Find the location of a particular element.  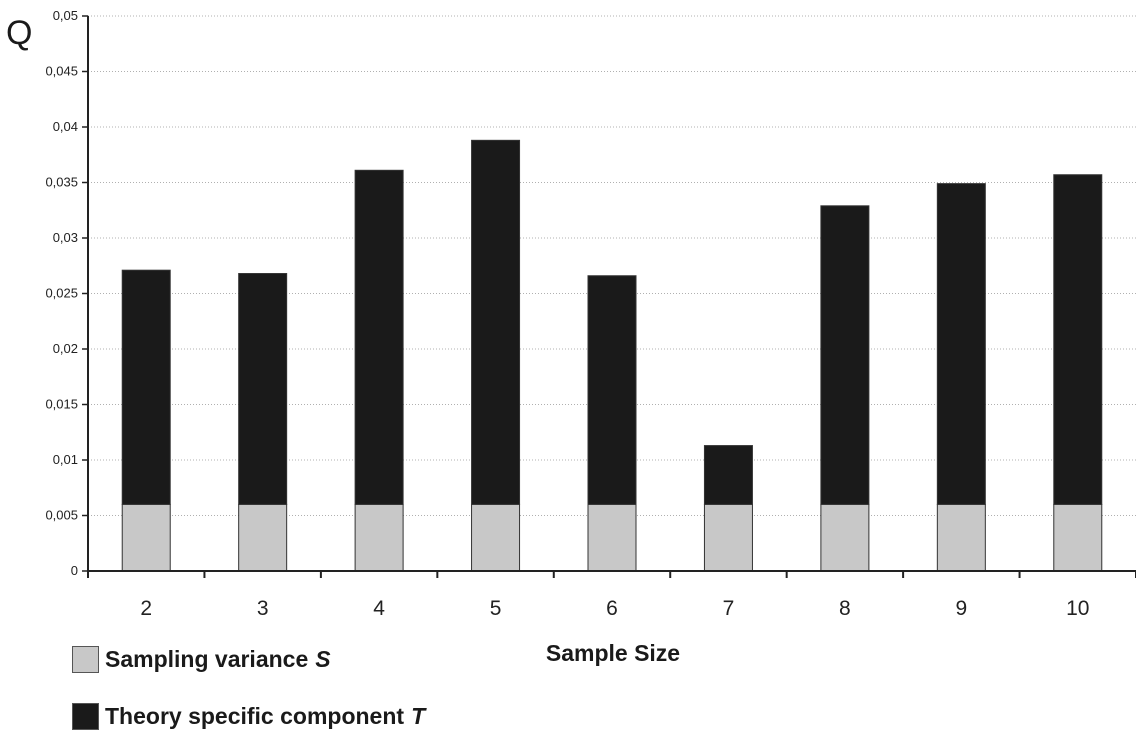

legend-item-theory-component: Theory specific component T is located at coordinates (248, 716).